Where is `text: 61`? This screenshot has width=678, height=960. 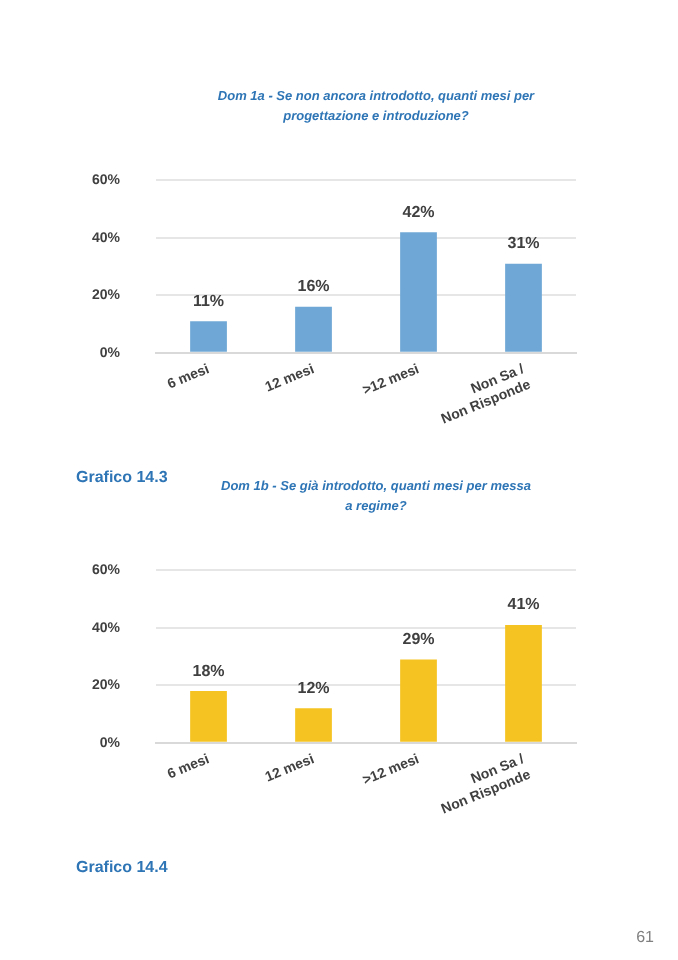 text: 61 is located at coordinates (645, 937).